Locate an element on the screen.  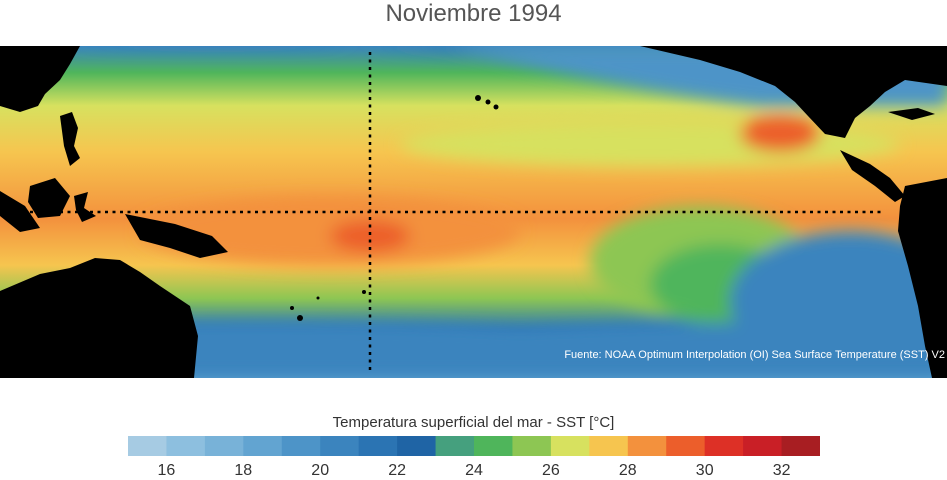
colorbar-ticks: 16 18 20 22 24 26 28 30 32 is located at coordinates (473, 471).